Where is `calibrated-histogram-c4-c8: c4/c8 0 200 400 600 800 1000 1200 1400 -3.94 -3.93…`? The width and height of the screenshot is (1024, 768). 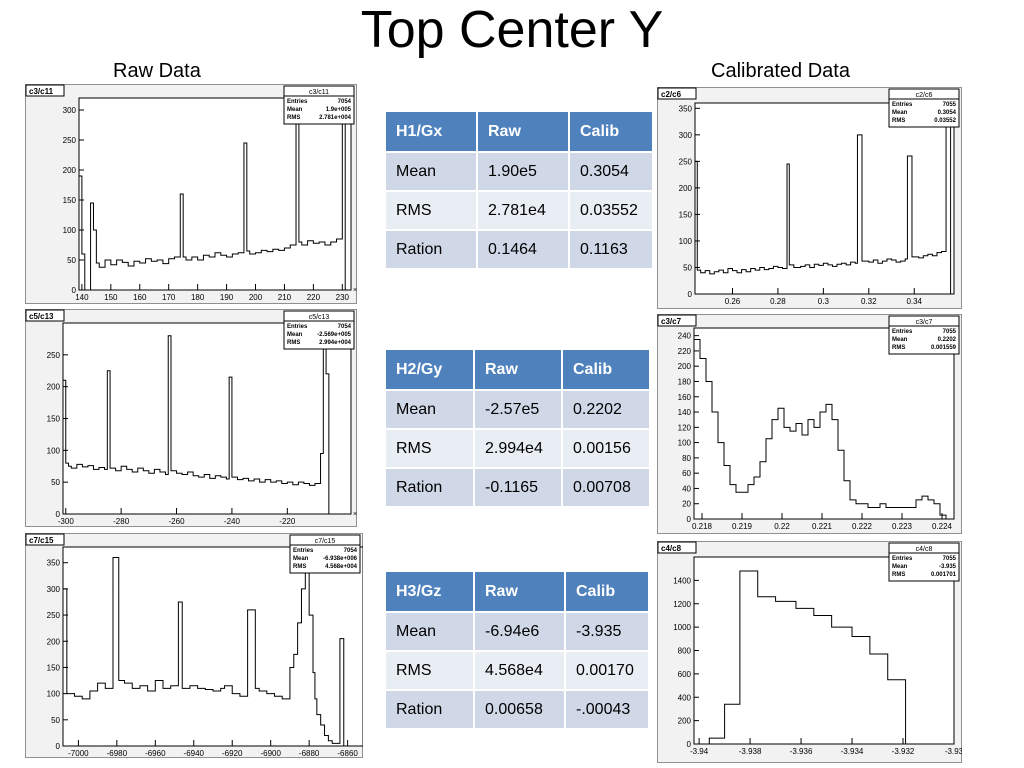 calibrated-histogram-c4-c8: c4/c8 0 200 400 600 800 1000 1200 1400 -3.94 -3.93… is located at coordinates (809, 652).